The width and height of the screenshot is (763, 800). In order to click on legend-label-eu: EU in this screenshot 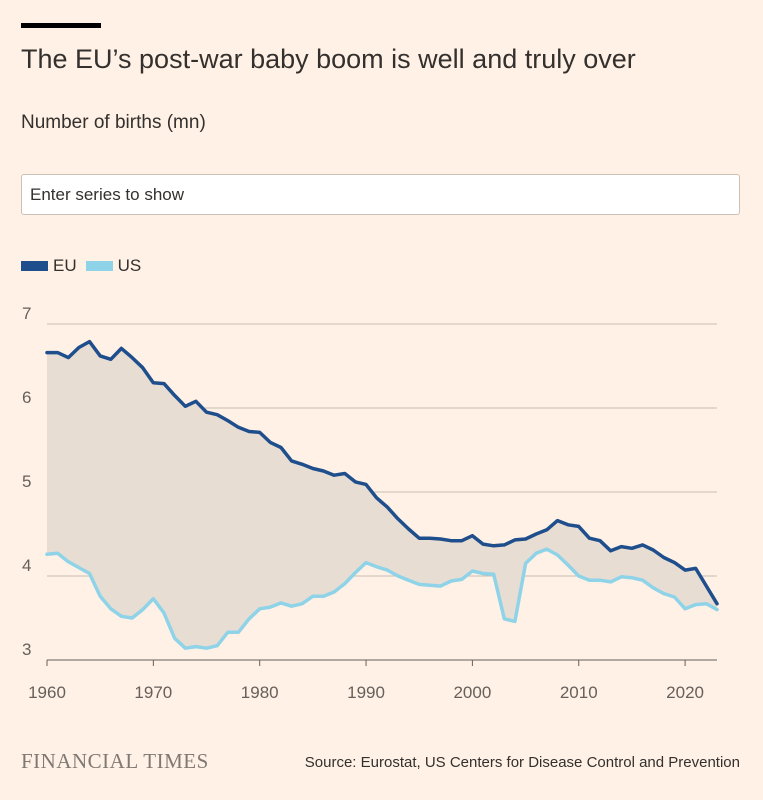, I will do `click(65, 265)`.